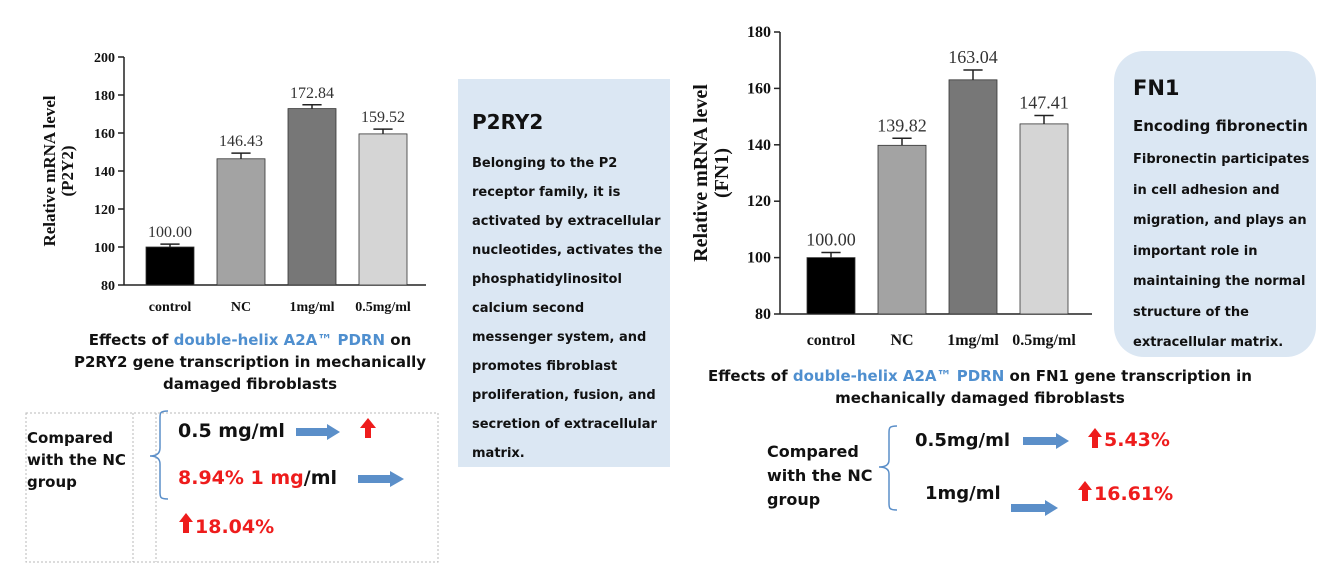 This screenshot has height=575, width=1324. I want to click on compare-dose-1-right: 1mg/ml, so click(963, 493).